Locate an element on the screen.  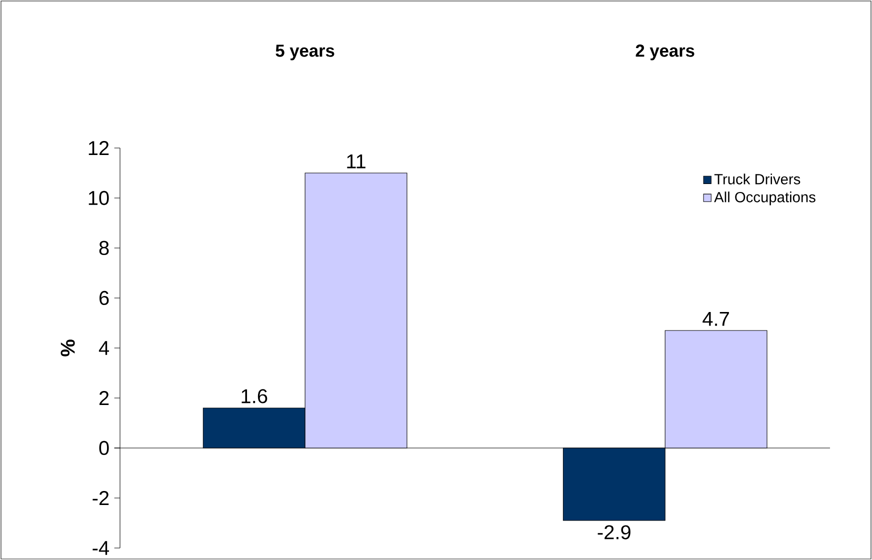
data-label: 1.6 is located at coordinates (255, 396).